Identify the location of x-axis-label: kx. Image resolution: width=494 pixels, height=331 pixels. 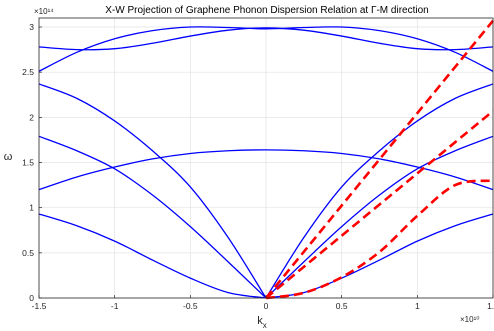
(262, 322).